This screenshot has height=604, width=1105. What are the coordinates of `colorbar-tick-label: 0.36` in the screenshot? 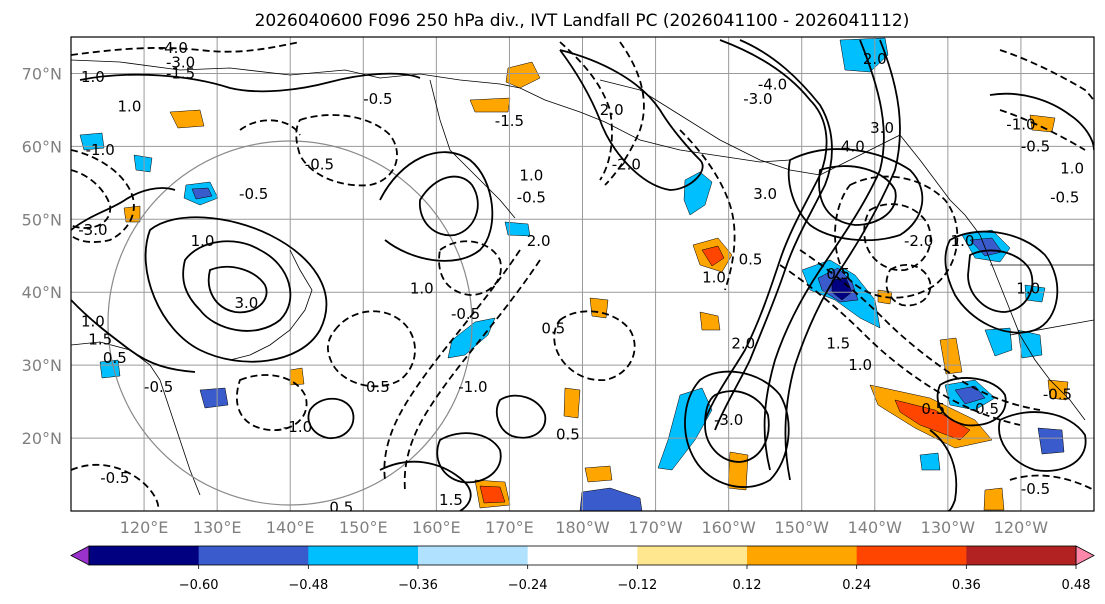 It's located at (966, 585).